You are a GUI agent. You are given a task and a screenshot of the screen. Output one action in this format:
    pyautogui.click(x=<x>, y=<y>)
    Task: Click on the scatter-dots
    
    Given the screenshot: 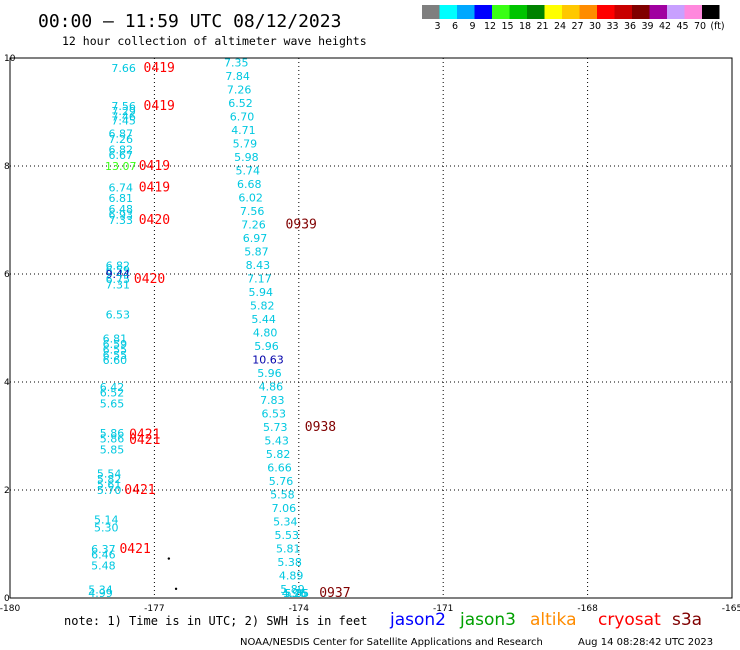 What is the action you would take?
    pyautogui.click(x=172, y=574)
    